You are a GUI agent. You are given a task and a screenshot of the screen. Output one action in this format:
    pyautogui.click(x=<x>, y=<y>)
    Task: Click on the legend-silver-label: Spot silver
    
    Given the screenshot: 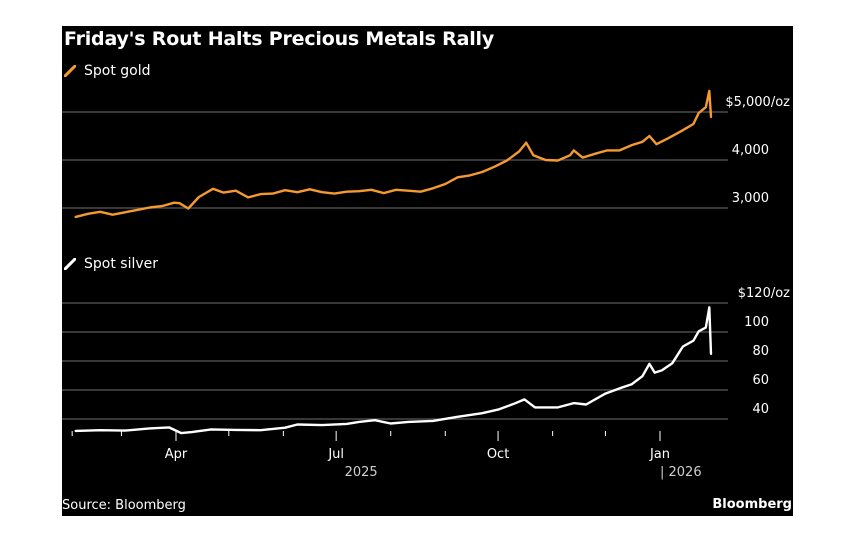 What is the action you would take?
    pyautogui.click(x=121, y=264)
    